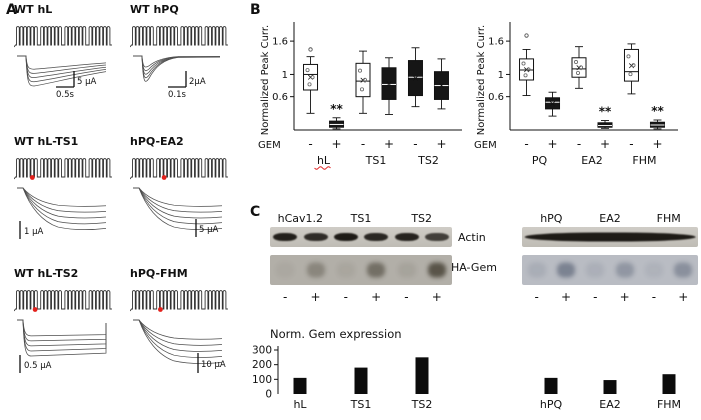 The width and height of the screenshot is (701, 420). Describe the element at coordinates (551, 385) in the screenshot. I see `bar-hPQ` at that location.